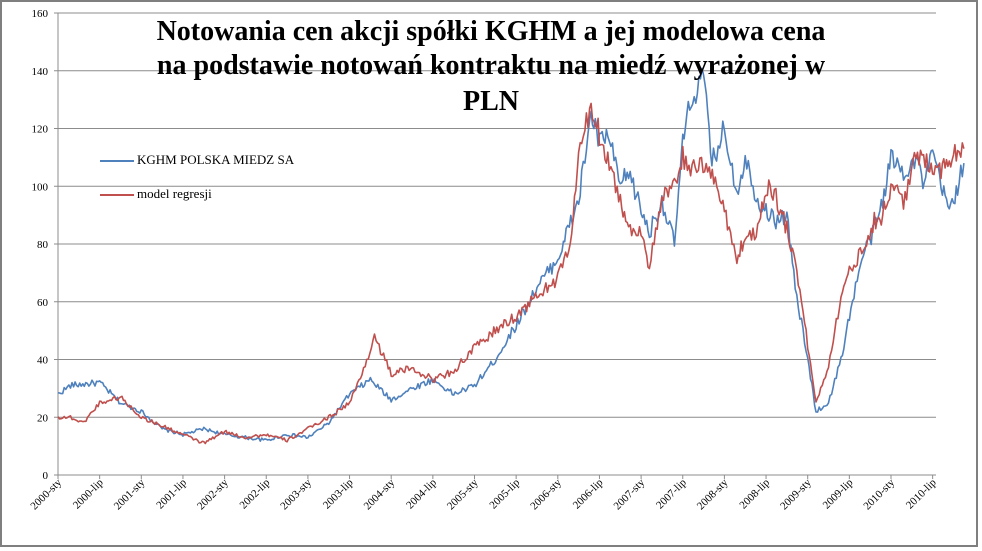  What do you see at coordinates (43, 418) in the screenshot?
I see `y-tick-label: 20` at bounding box center [43, 418].